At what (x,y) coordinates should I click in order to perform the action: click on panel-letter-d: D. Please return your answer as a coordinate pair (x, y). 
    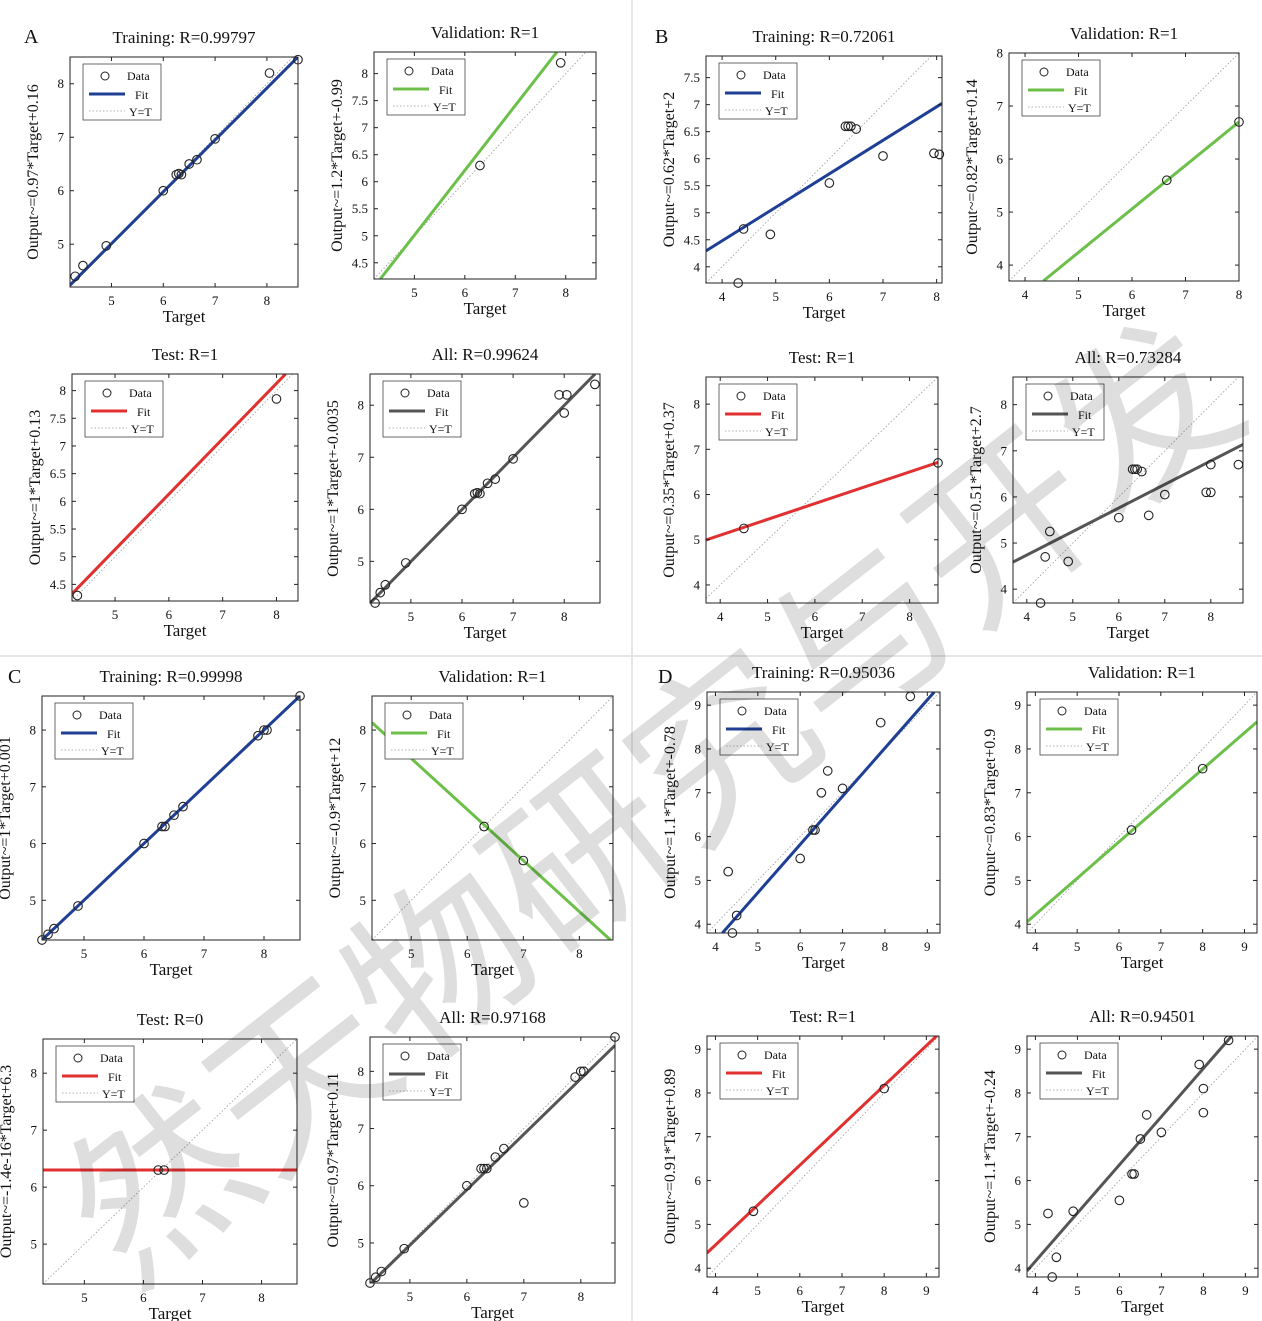
    Looking at the image, I should click on (665, 677).